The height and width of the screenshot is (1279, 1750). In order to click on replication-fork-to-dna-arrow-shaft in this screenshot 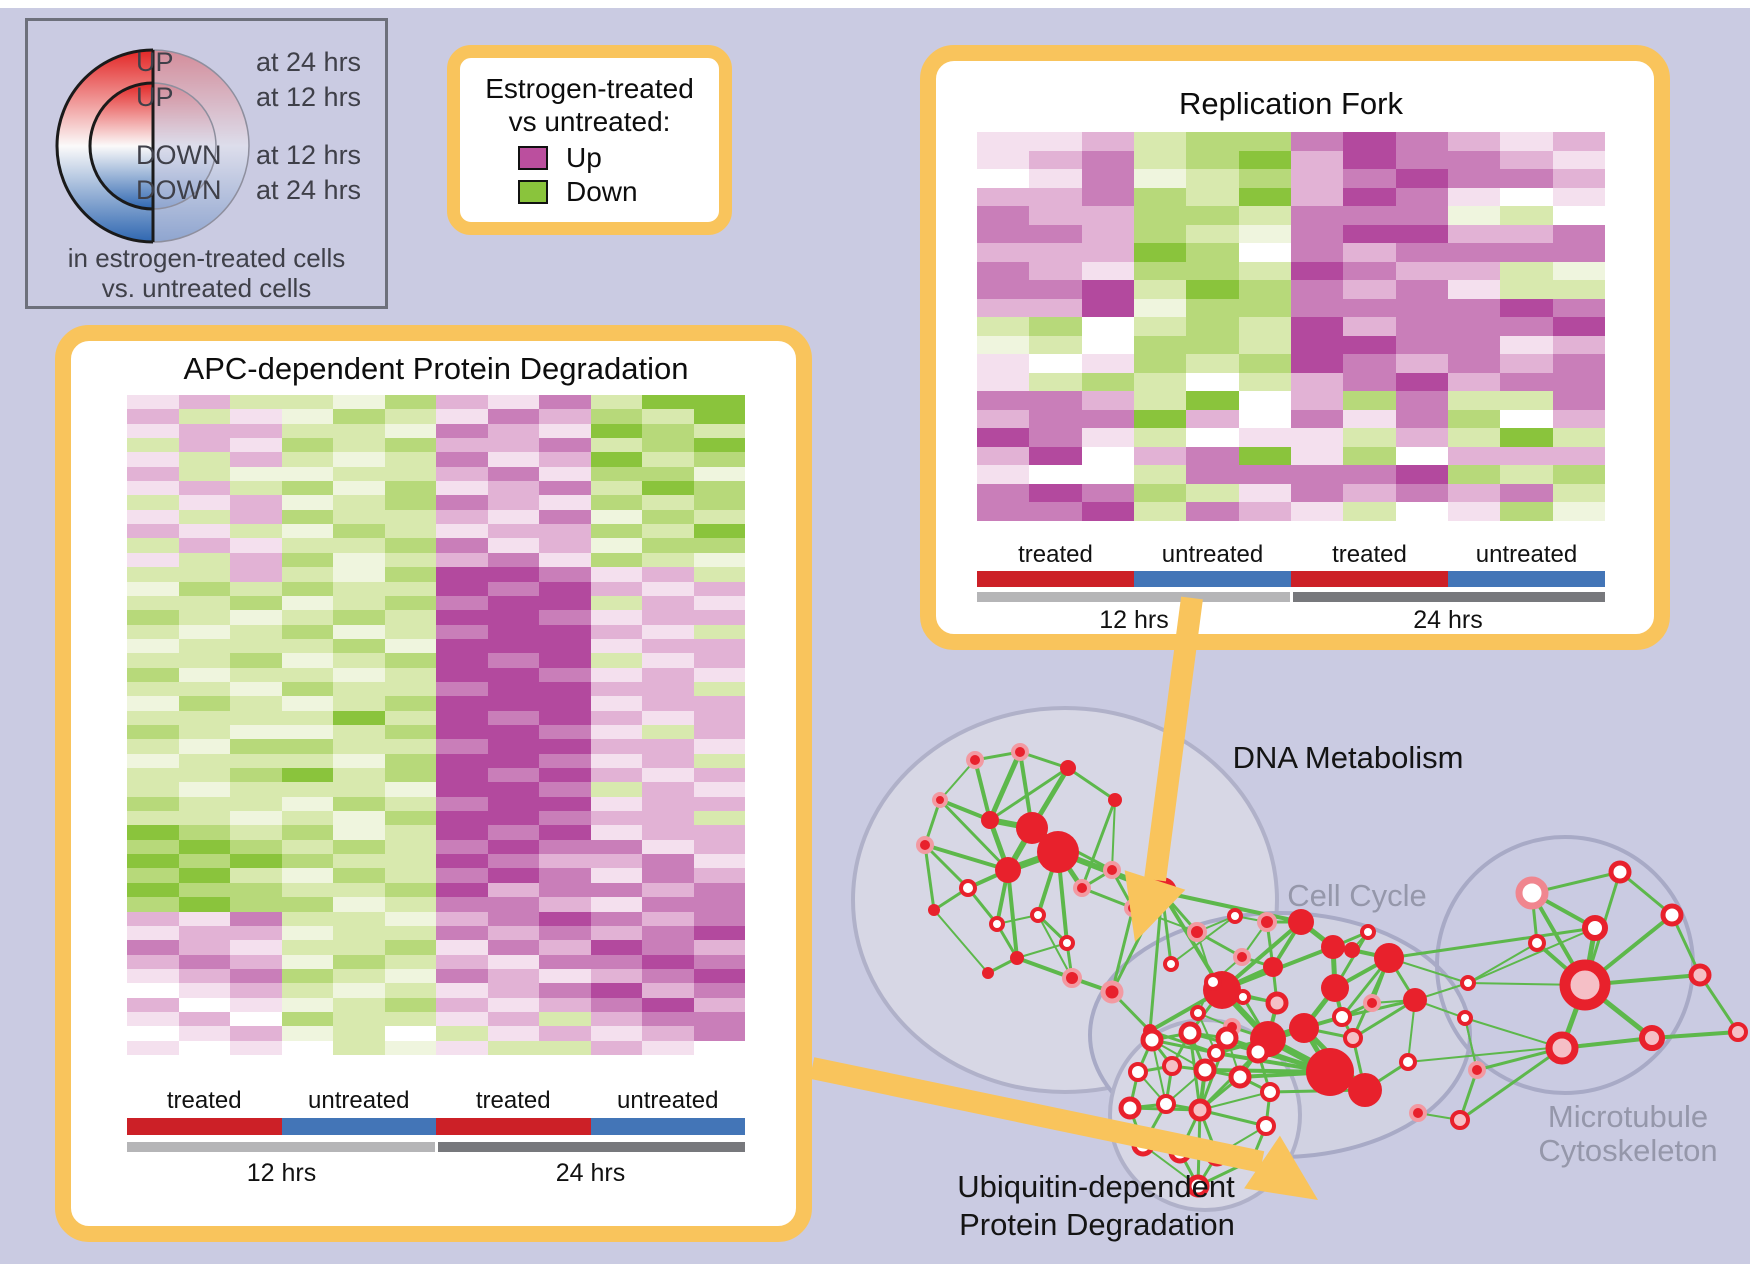, I will do `click(1173, 739)`.